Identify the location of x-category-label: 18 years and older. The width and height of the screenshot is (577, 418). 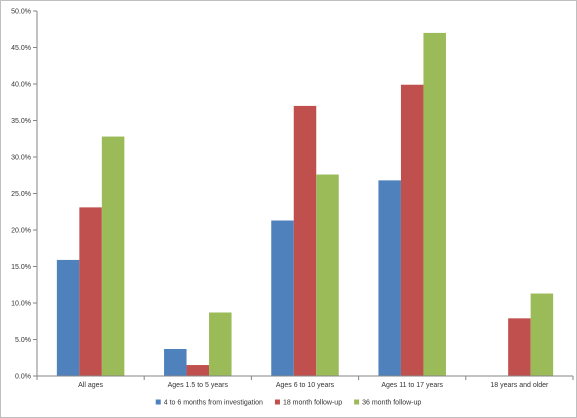
(519, 385).